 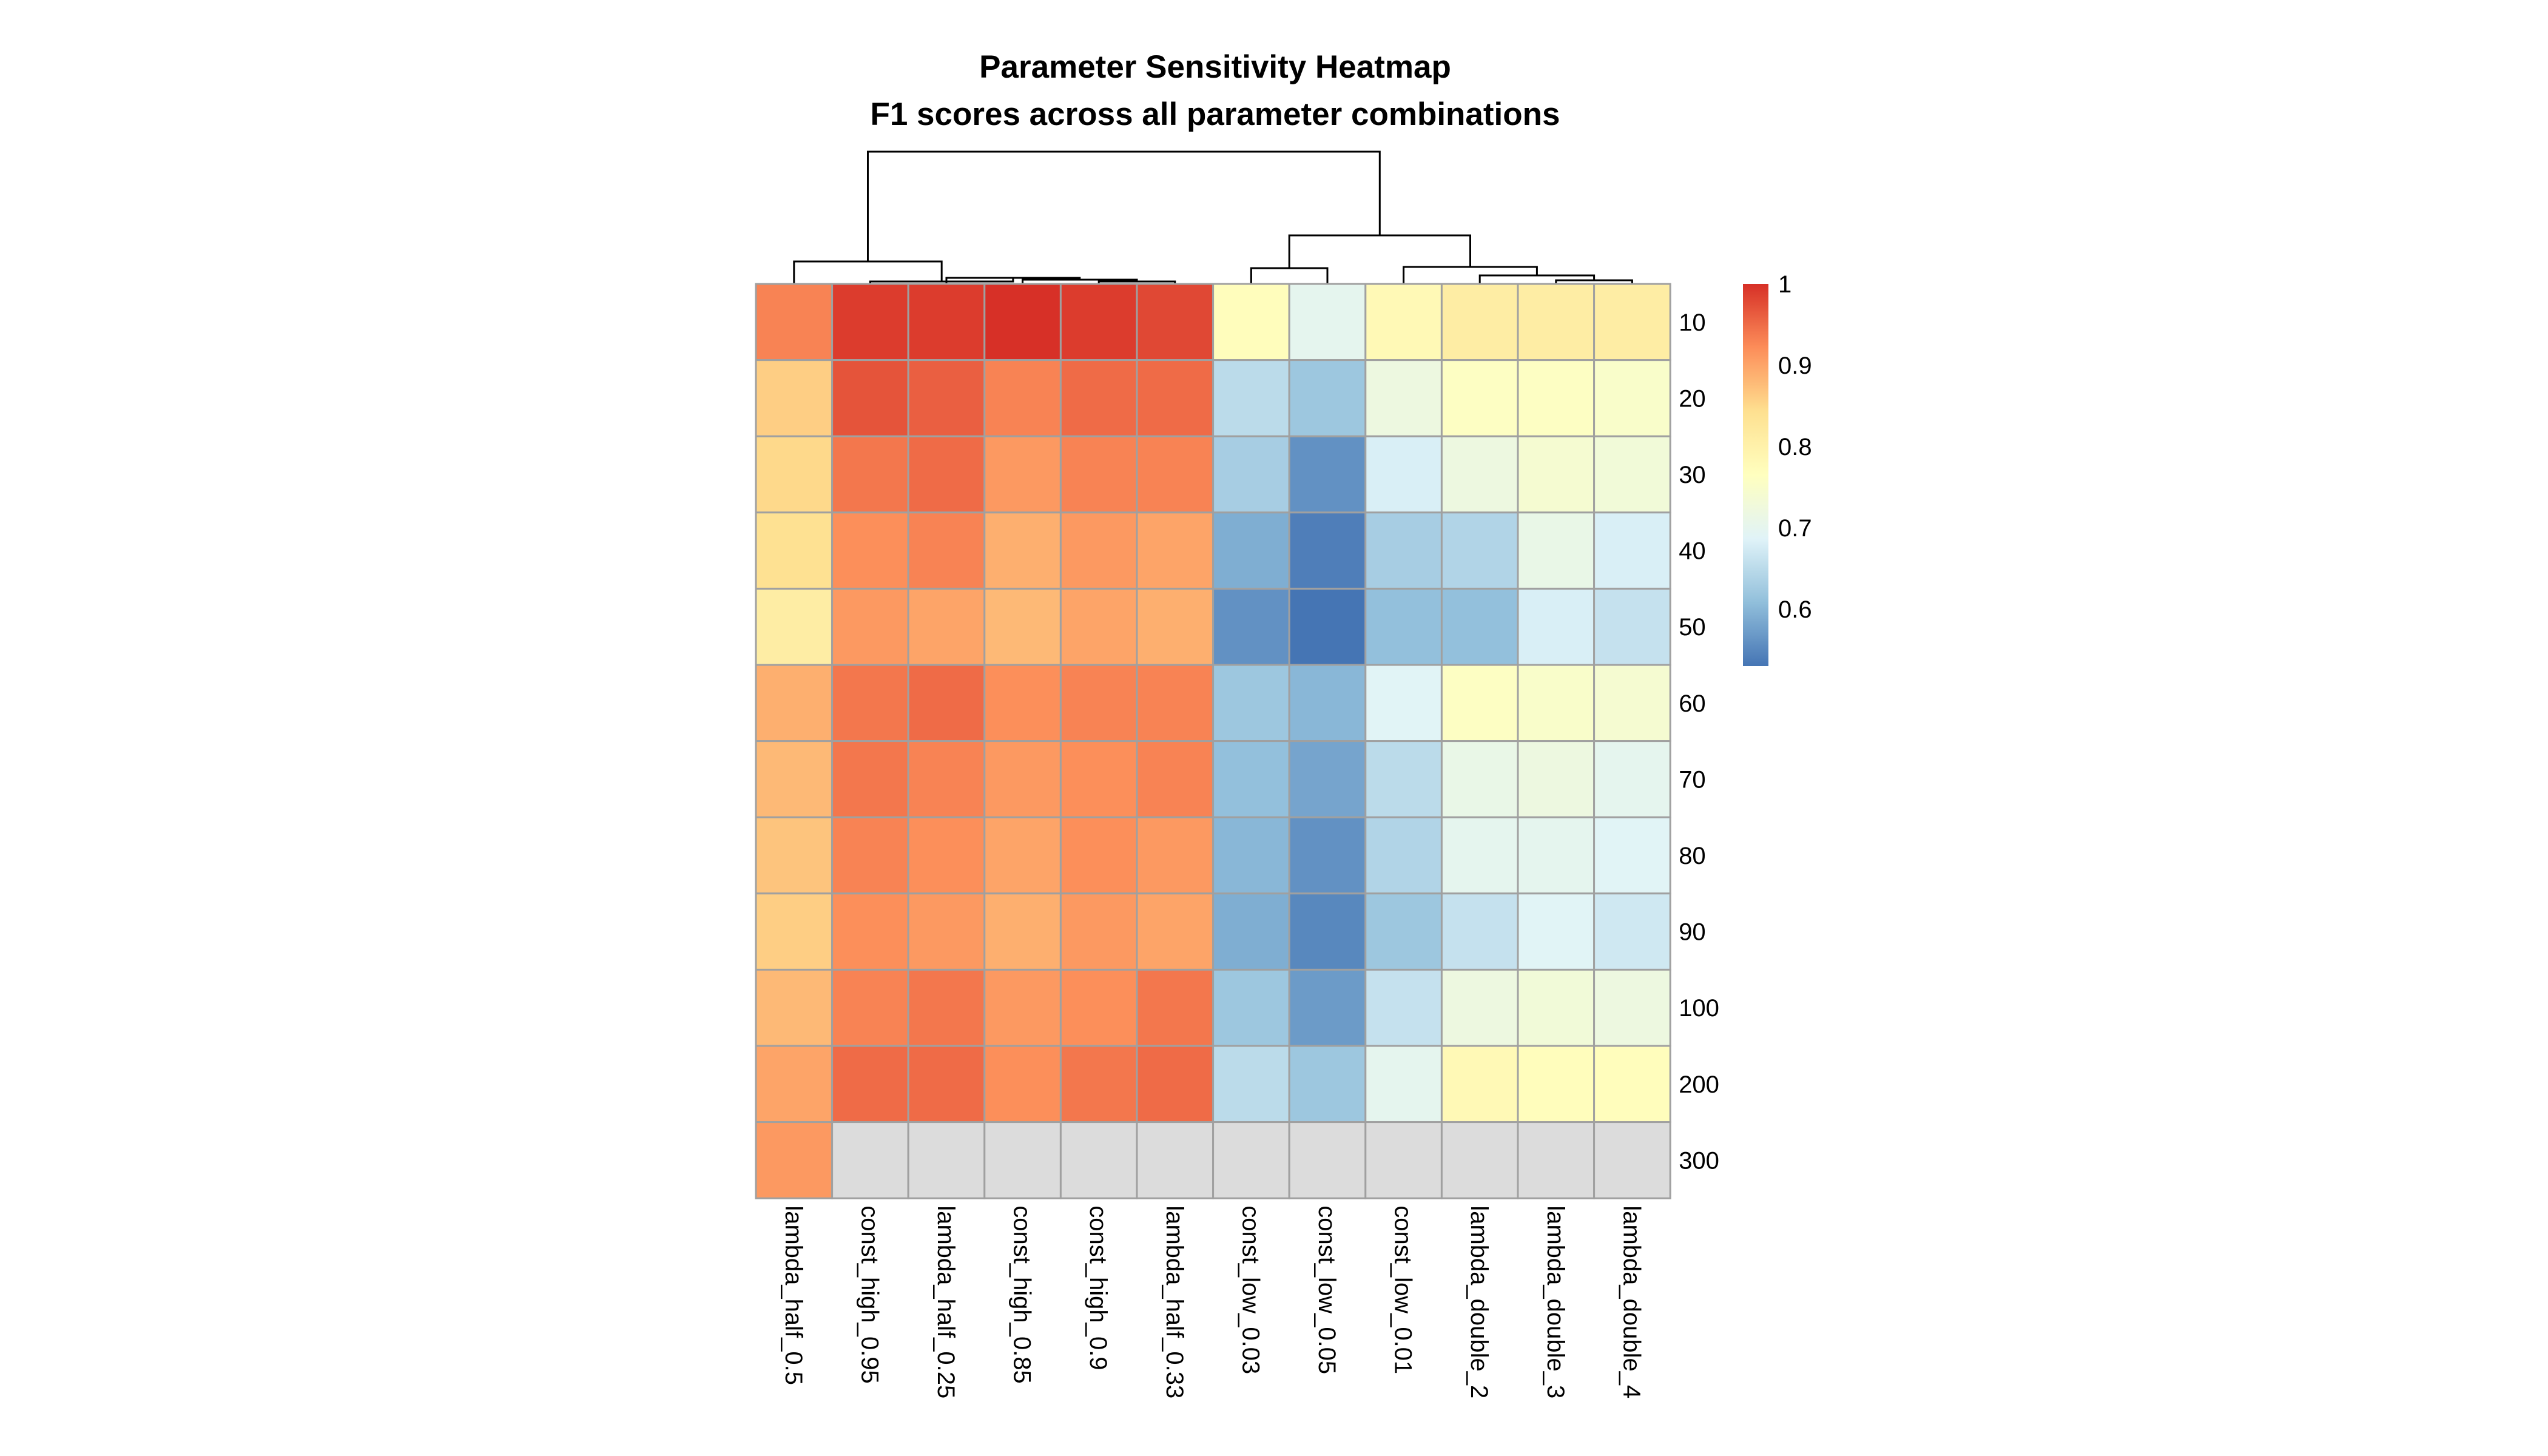 I want to click on row-label: 60, so click(x=1692, y=703).